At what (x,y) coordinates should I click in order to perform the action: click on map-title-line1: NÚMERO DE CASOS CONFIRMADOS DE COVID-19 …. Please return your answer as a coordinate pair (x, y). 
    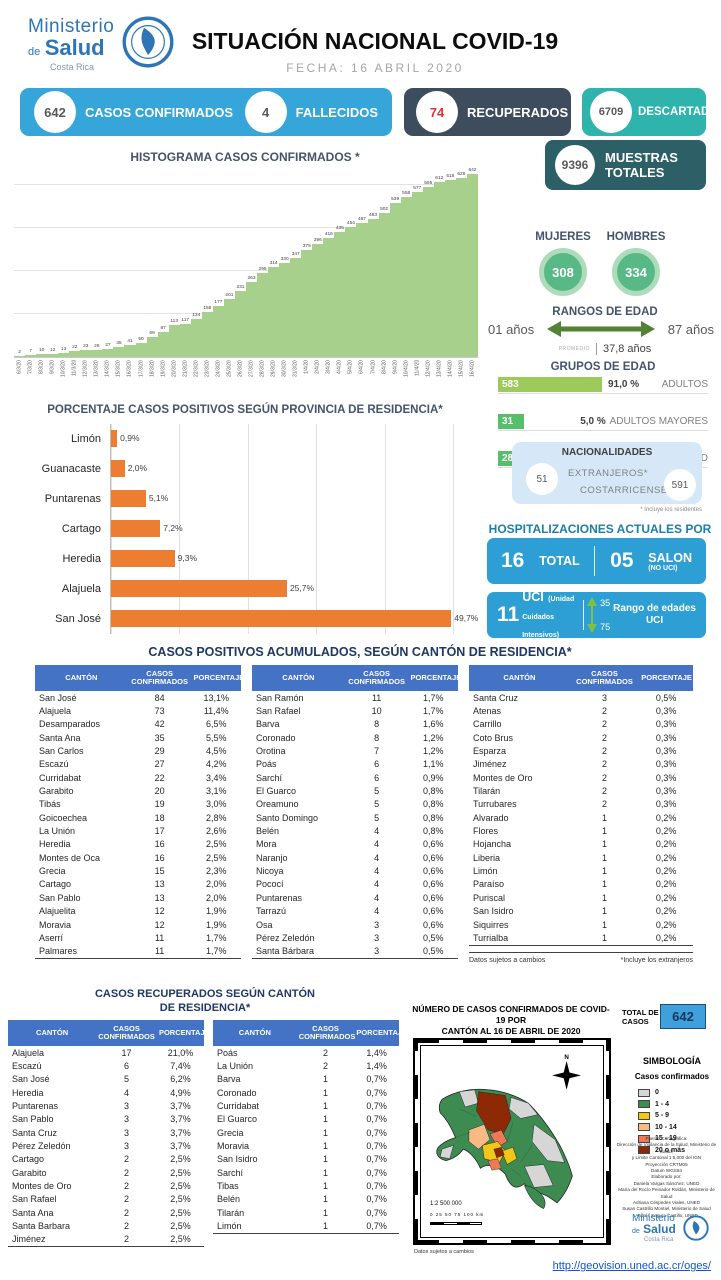
    Looking at the image, I should click on (511, 1014).